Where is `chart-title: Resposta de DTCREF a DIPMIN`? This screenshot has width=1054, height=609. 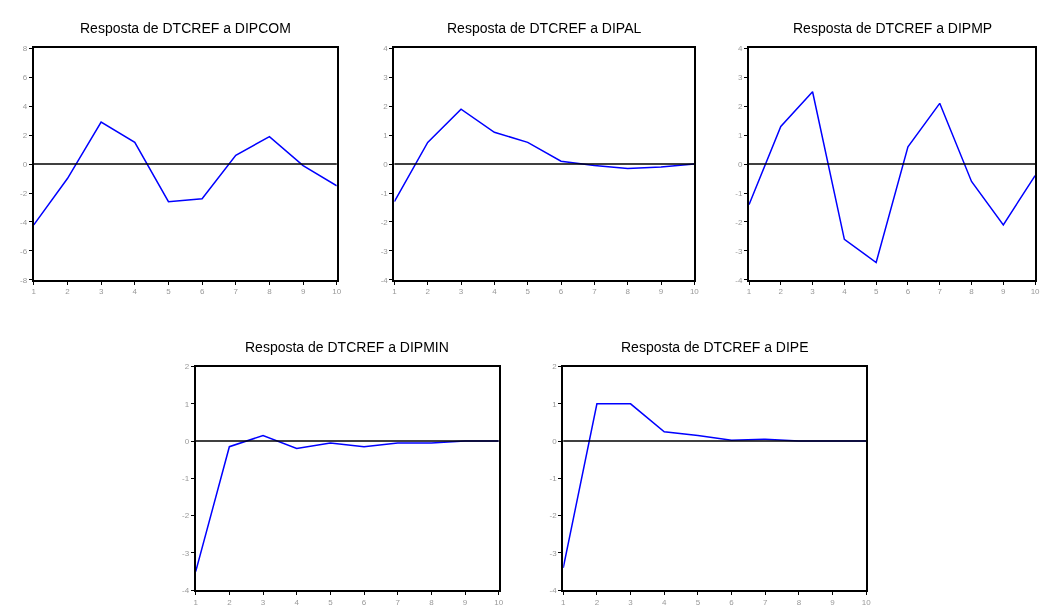 chart-title: Resposta de DTCREF a DIPMIN is located at coordinates (347, 347).